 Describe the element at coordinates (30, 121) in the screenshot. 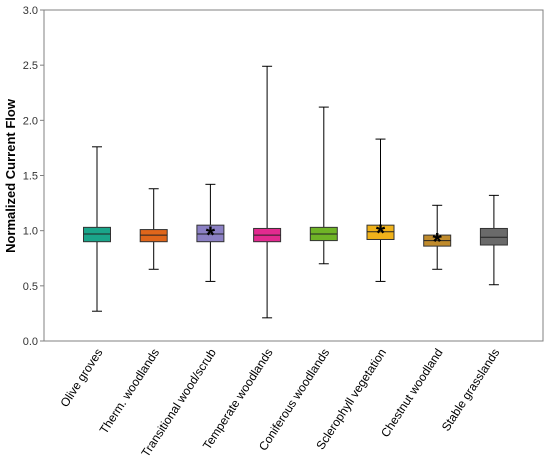

I see `y-tick-label: 2.0` at that location.